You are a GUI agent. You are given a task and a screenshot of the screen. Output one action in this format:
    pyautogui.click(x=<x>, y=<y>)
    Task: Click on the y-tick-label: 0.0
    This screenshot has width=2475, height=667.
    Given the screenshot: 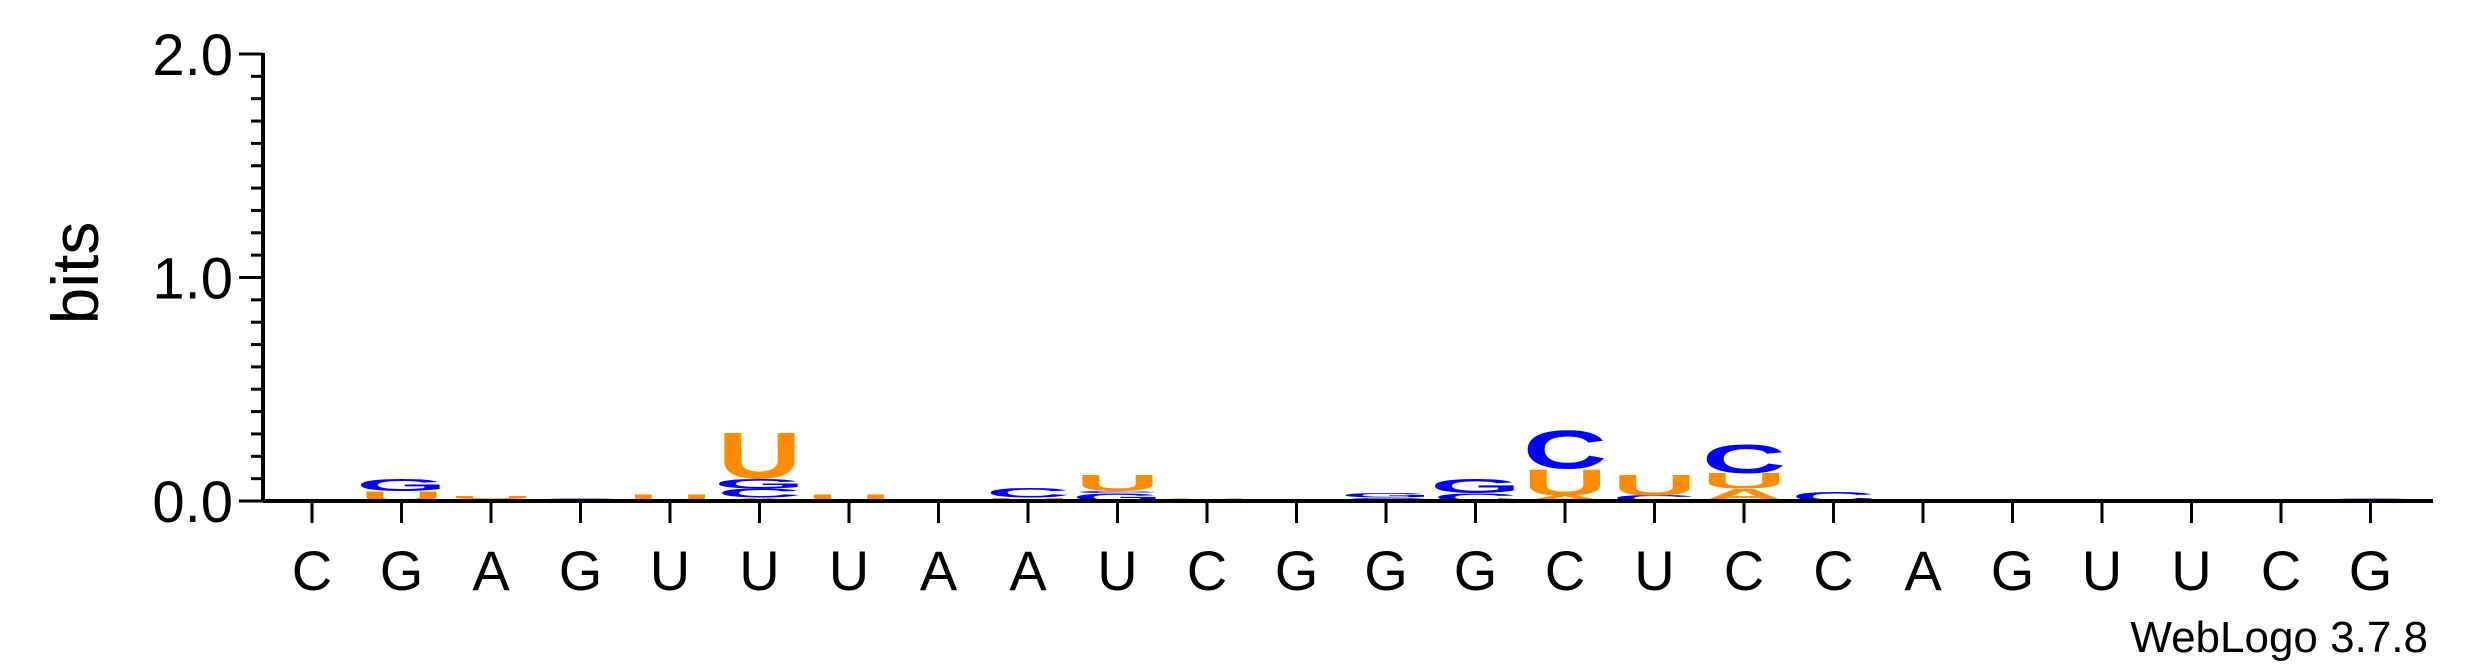 What is the action you would take?
    pyautogui.click(x=192, y=502)
    